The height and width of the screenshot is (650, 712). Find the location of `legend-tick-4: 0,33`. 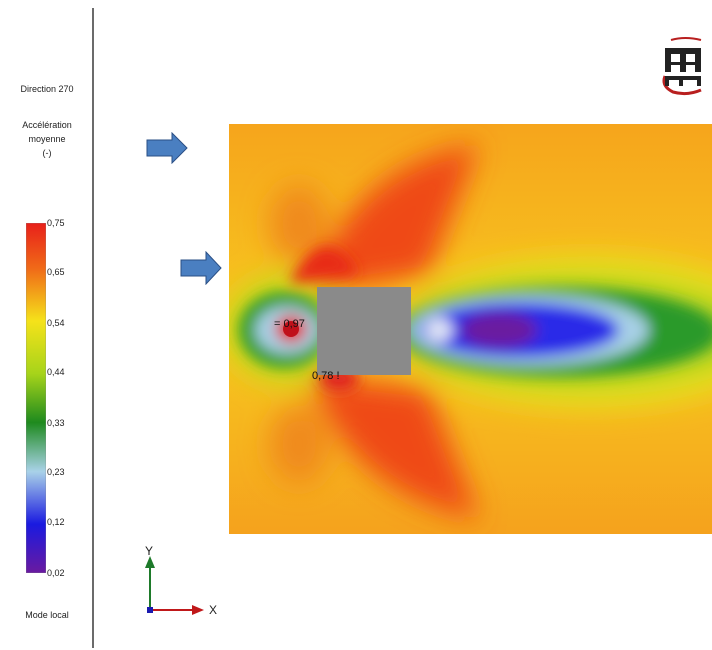

legend-tick-4: 0,33 is located at coordinates (56, 423).